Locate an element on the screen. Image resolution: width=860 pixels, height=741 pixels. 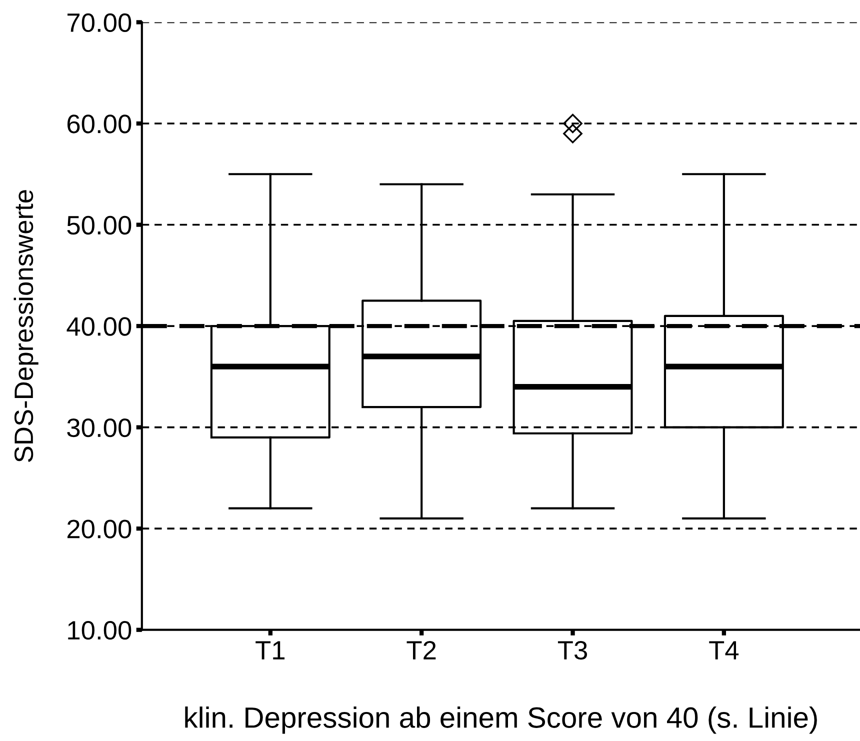
y-axis-title: SDS-Depressionswerte is located at coordinates (26, 326).